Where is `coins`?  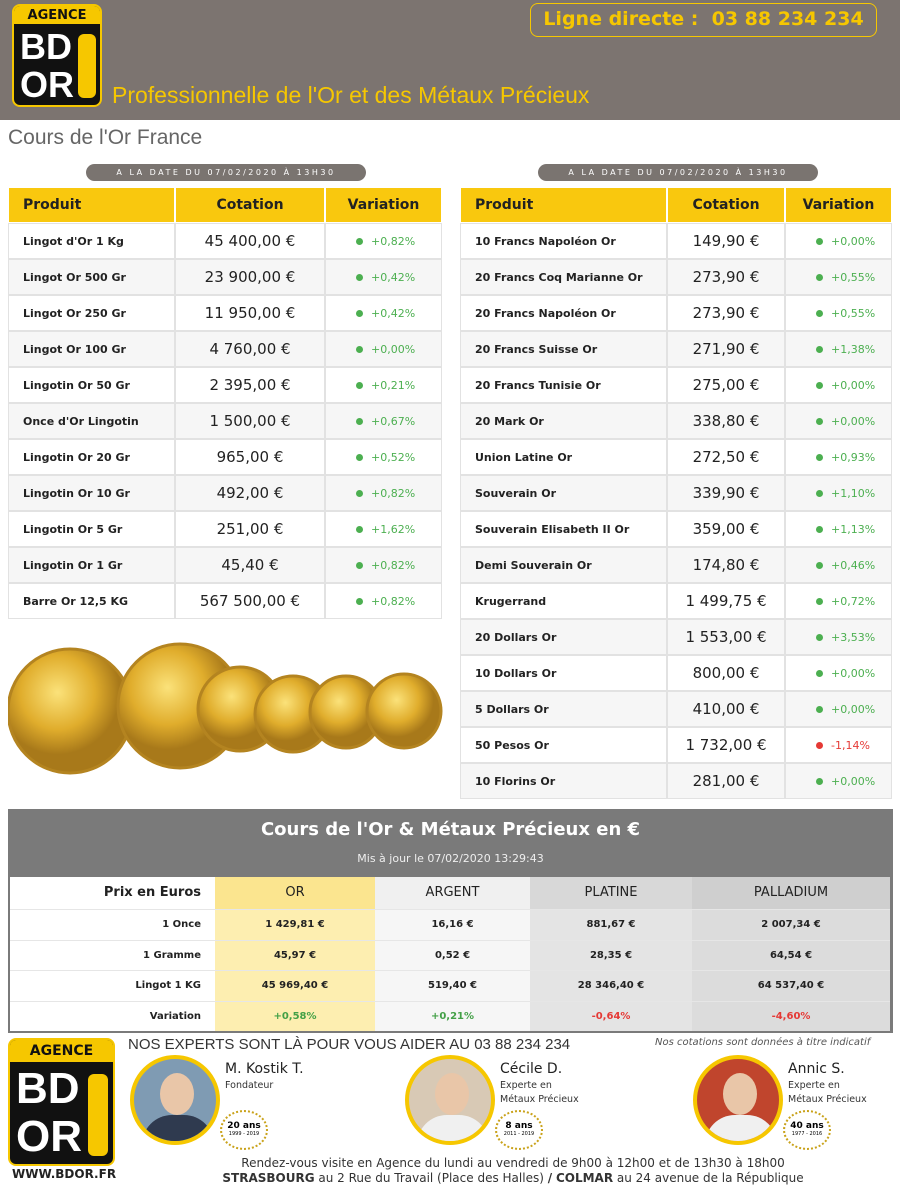
coins is located at coordinates (225, 708).